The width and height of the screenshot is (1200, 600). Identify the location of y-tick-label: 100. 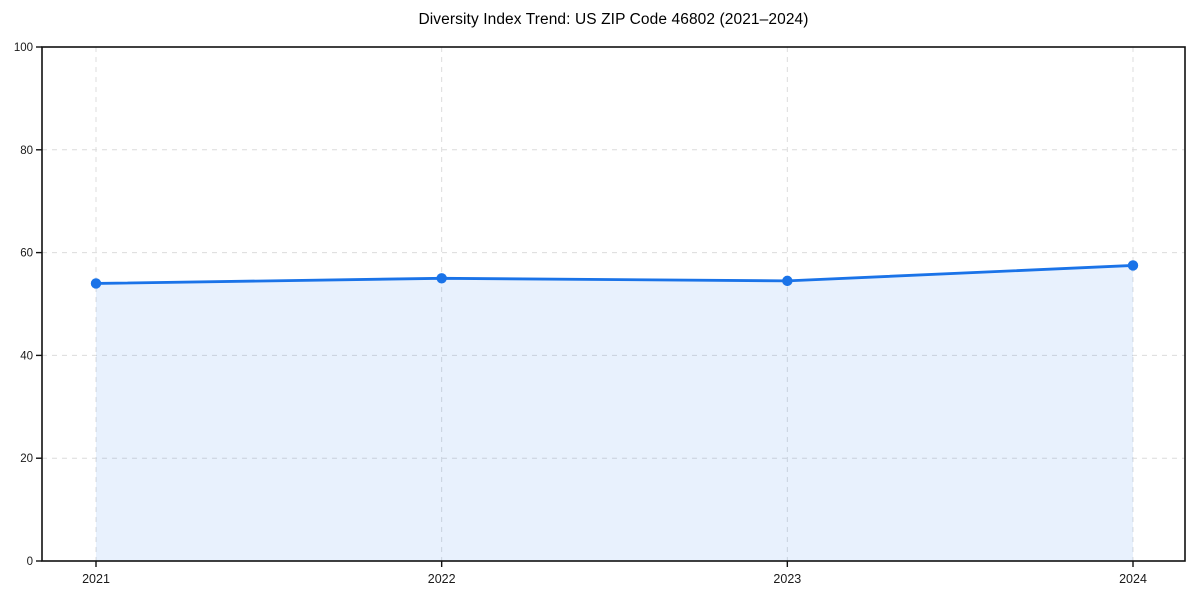
(23, 48).